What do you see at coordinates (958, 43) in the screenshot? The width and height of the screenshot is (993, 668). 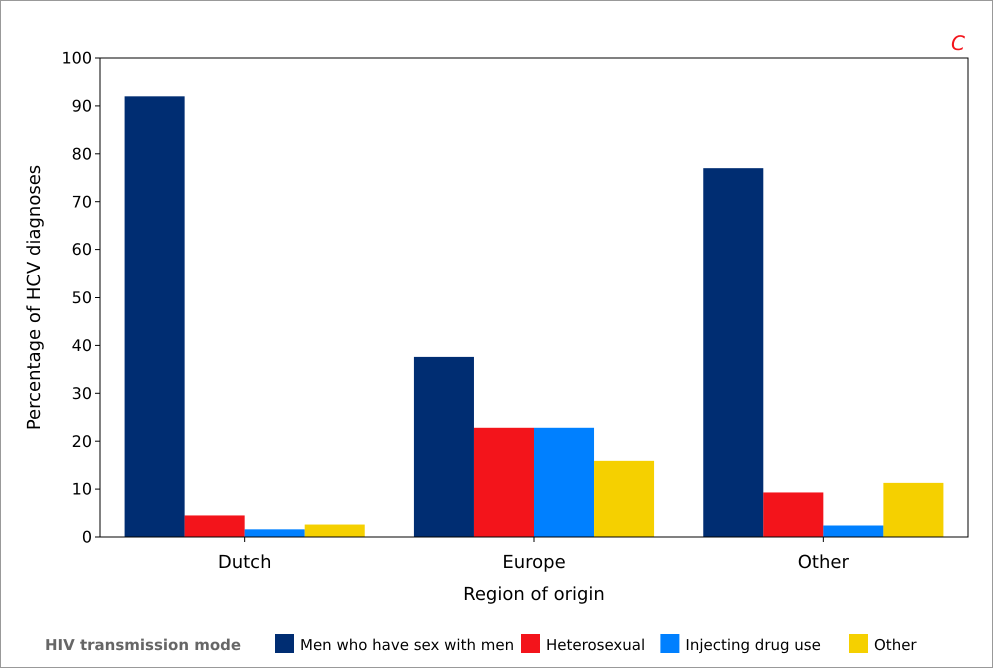 I see `text: C` at bounding box center [958, 43].